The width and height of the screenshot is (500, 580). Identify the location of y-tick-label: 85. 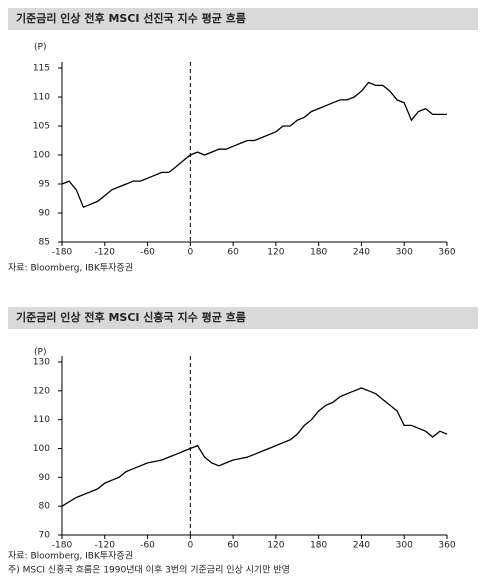
(44, 243).